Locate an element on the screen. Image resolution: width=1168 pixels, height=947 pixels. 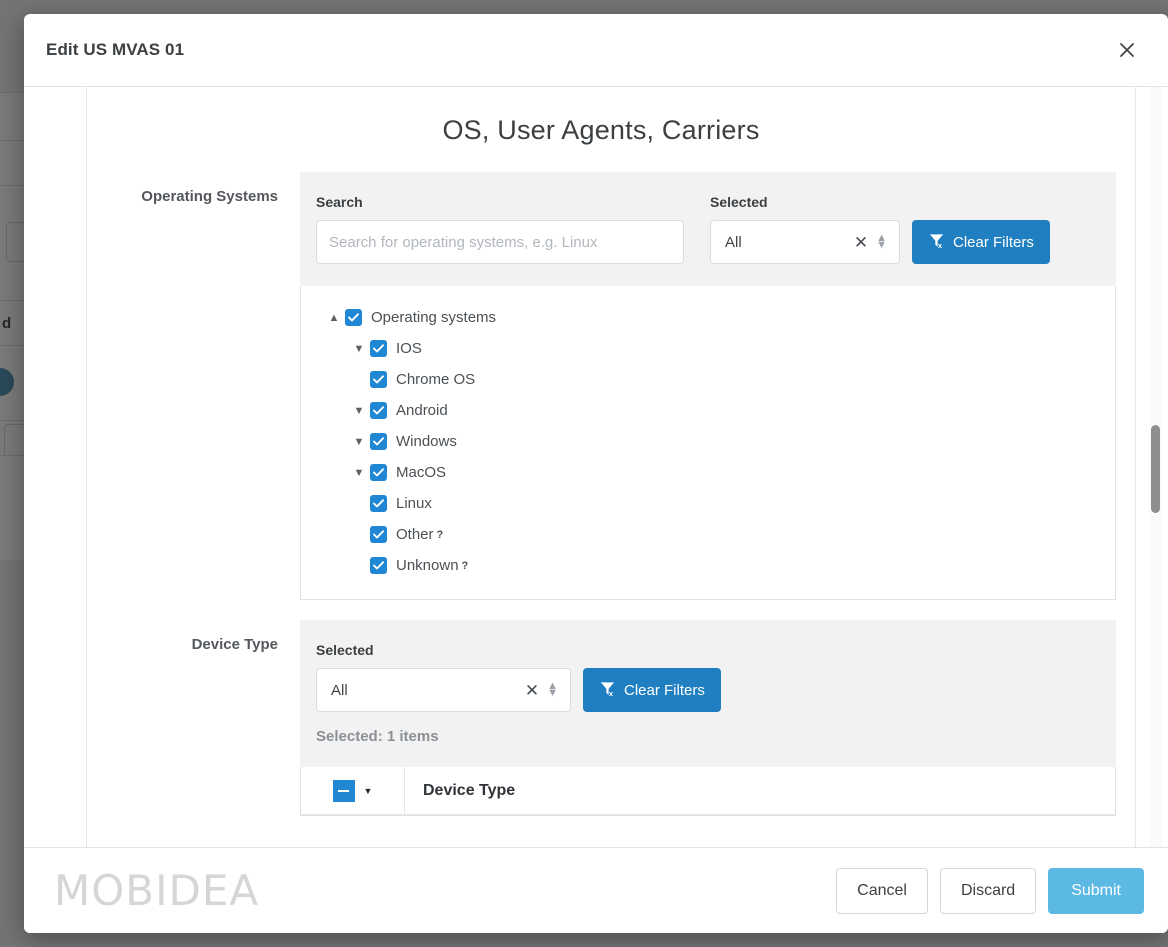
submit-button: Submit is located at coordinates (1096, 890).